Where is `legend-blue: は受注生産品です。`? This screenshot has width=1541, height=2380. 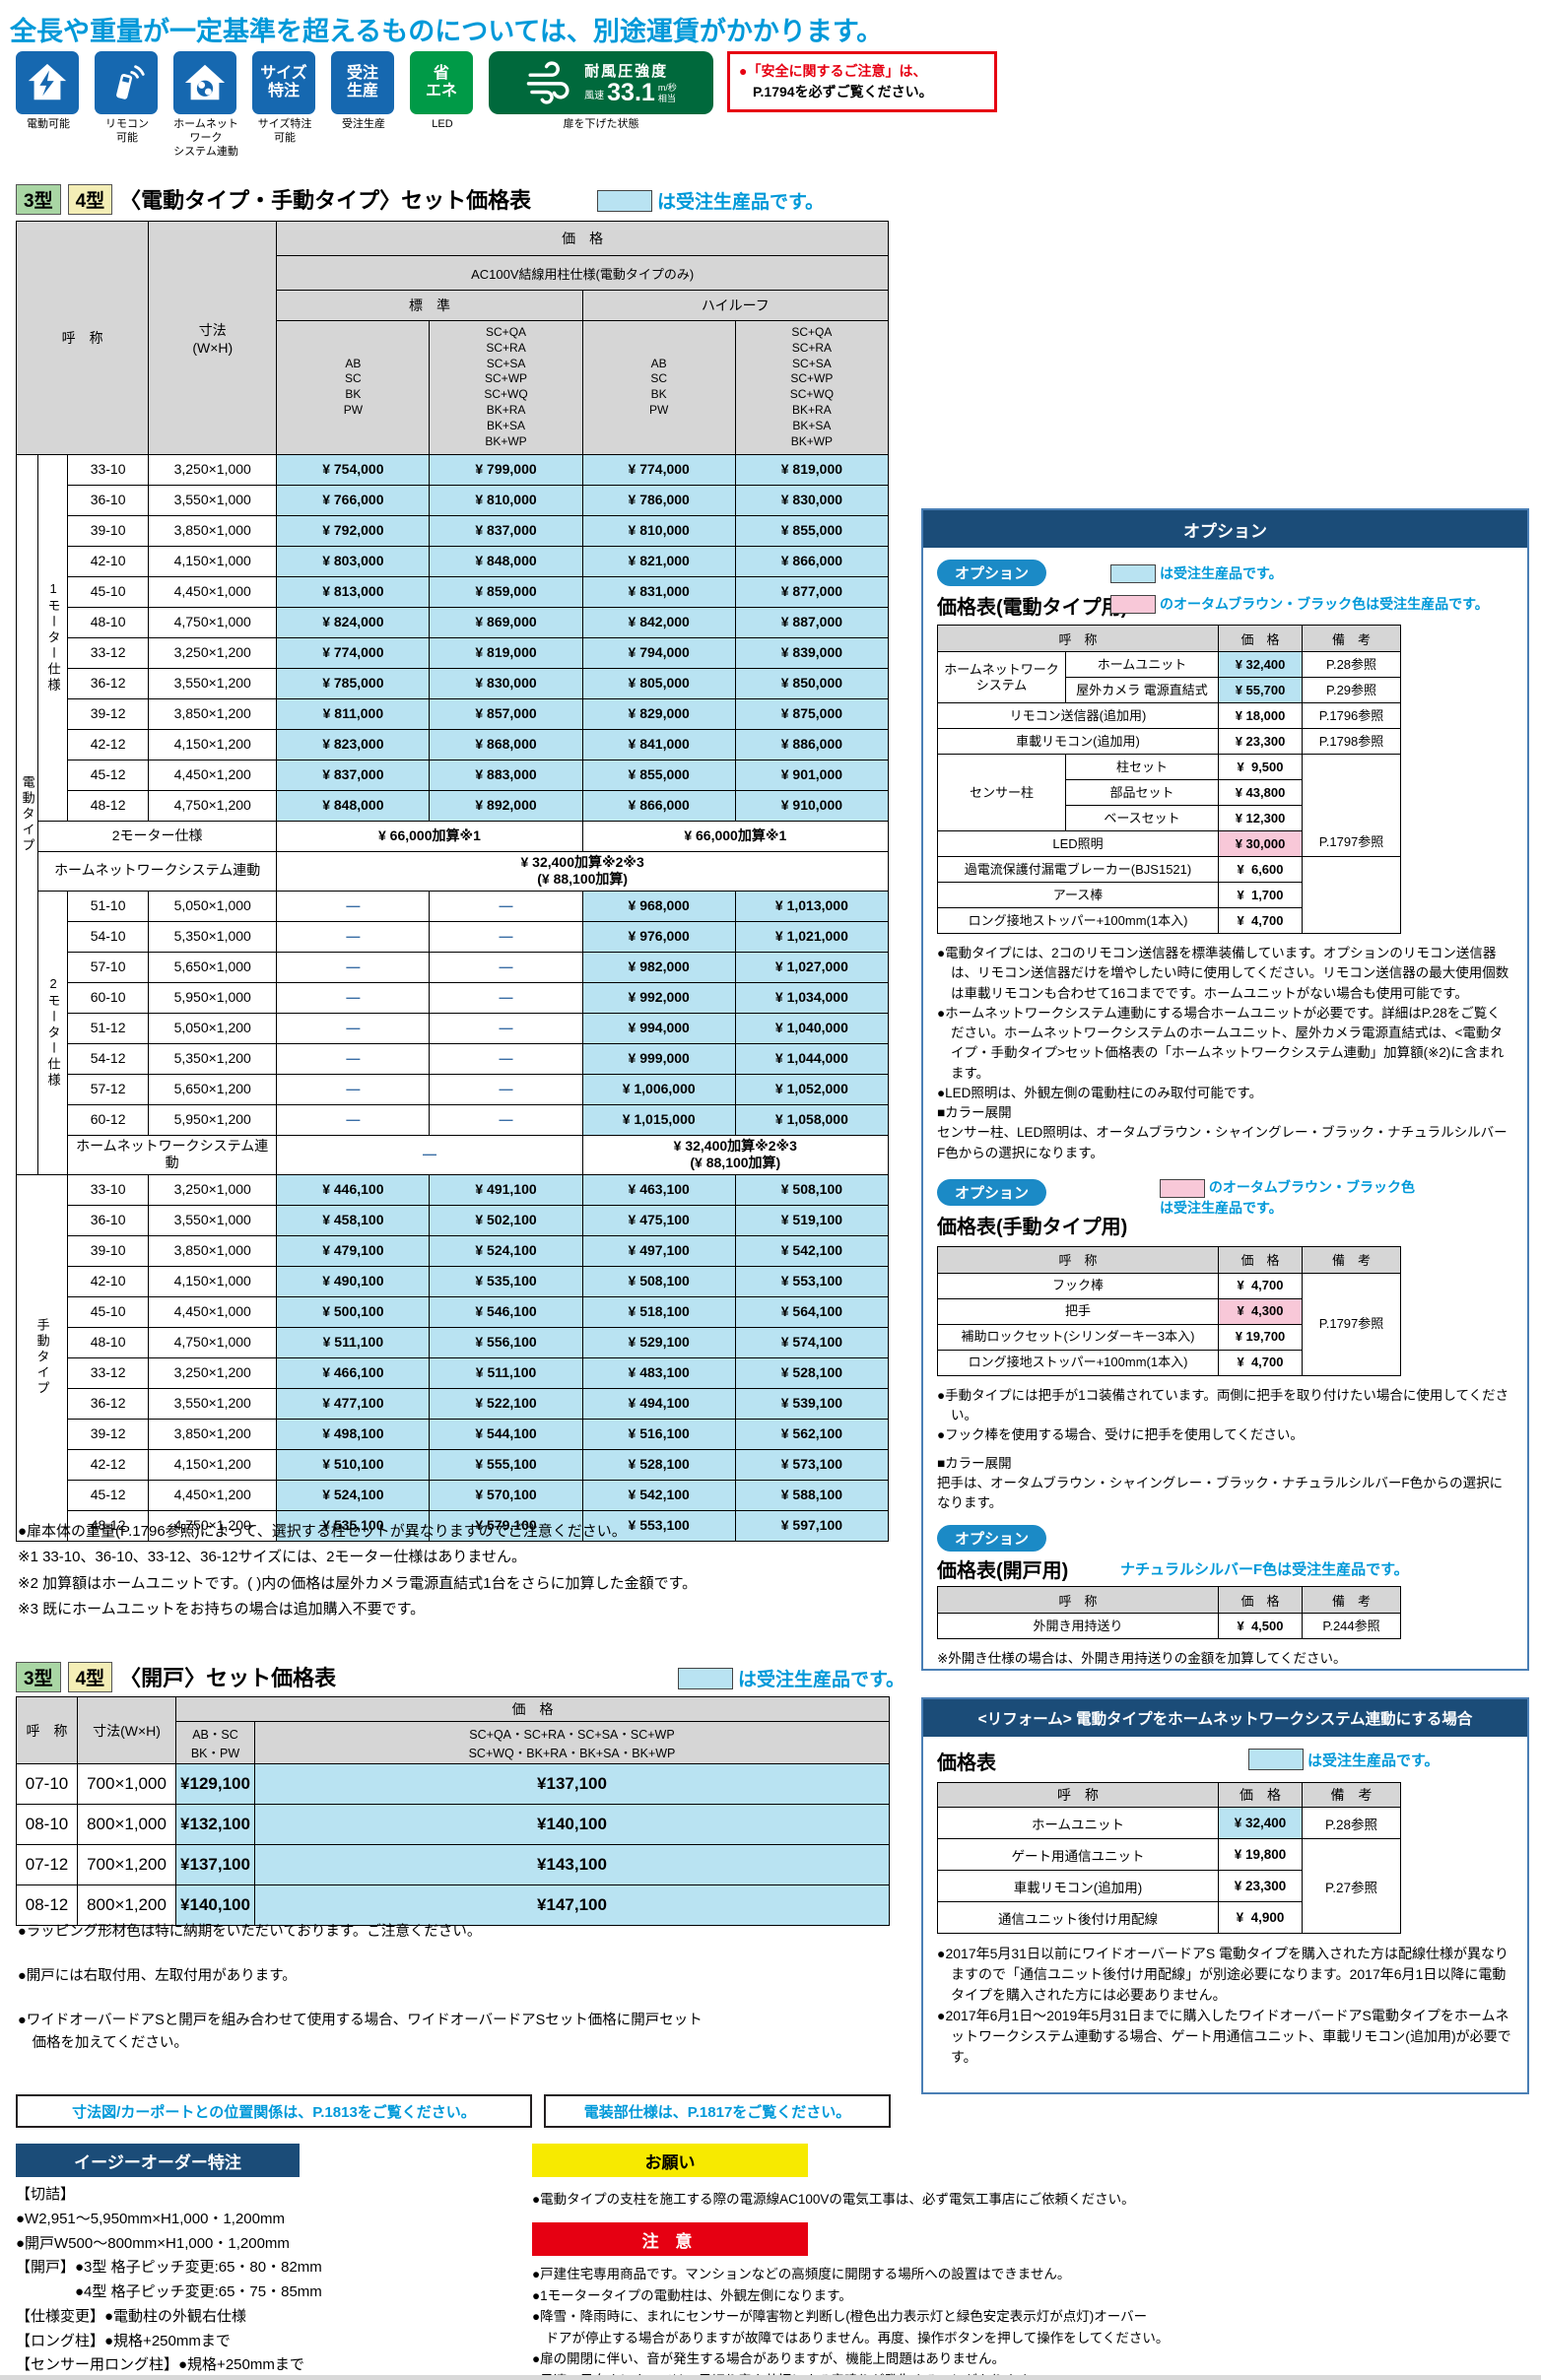 legend-blue: は受注生産品です。 is located at coordinates (1197, 573).